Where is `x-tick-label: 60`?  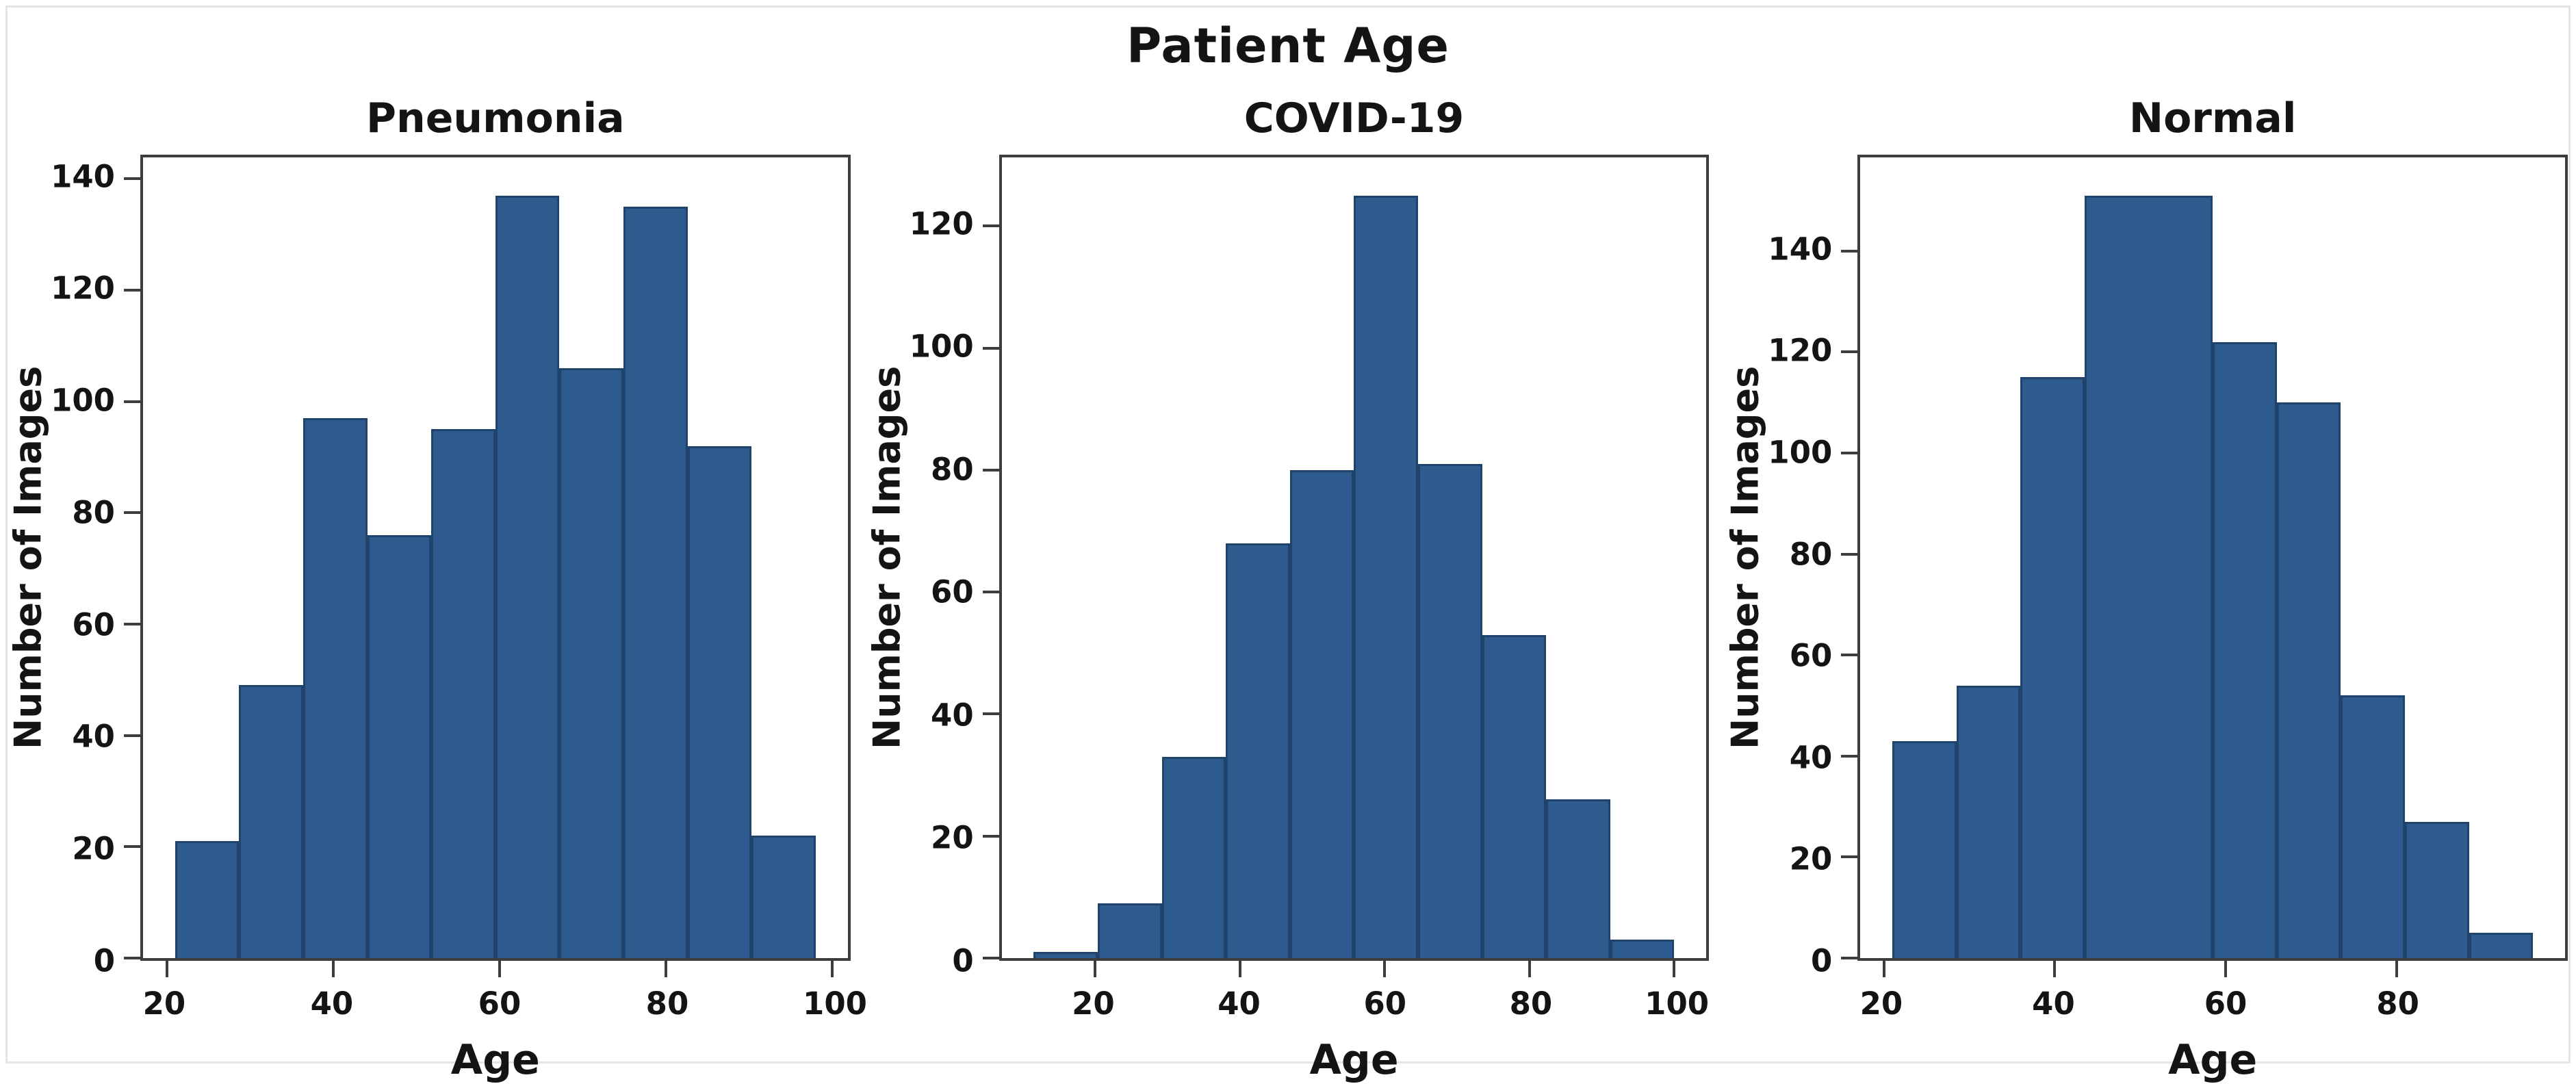 x-tick-label: 60 is located at coordinates (1384, 1003).